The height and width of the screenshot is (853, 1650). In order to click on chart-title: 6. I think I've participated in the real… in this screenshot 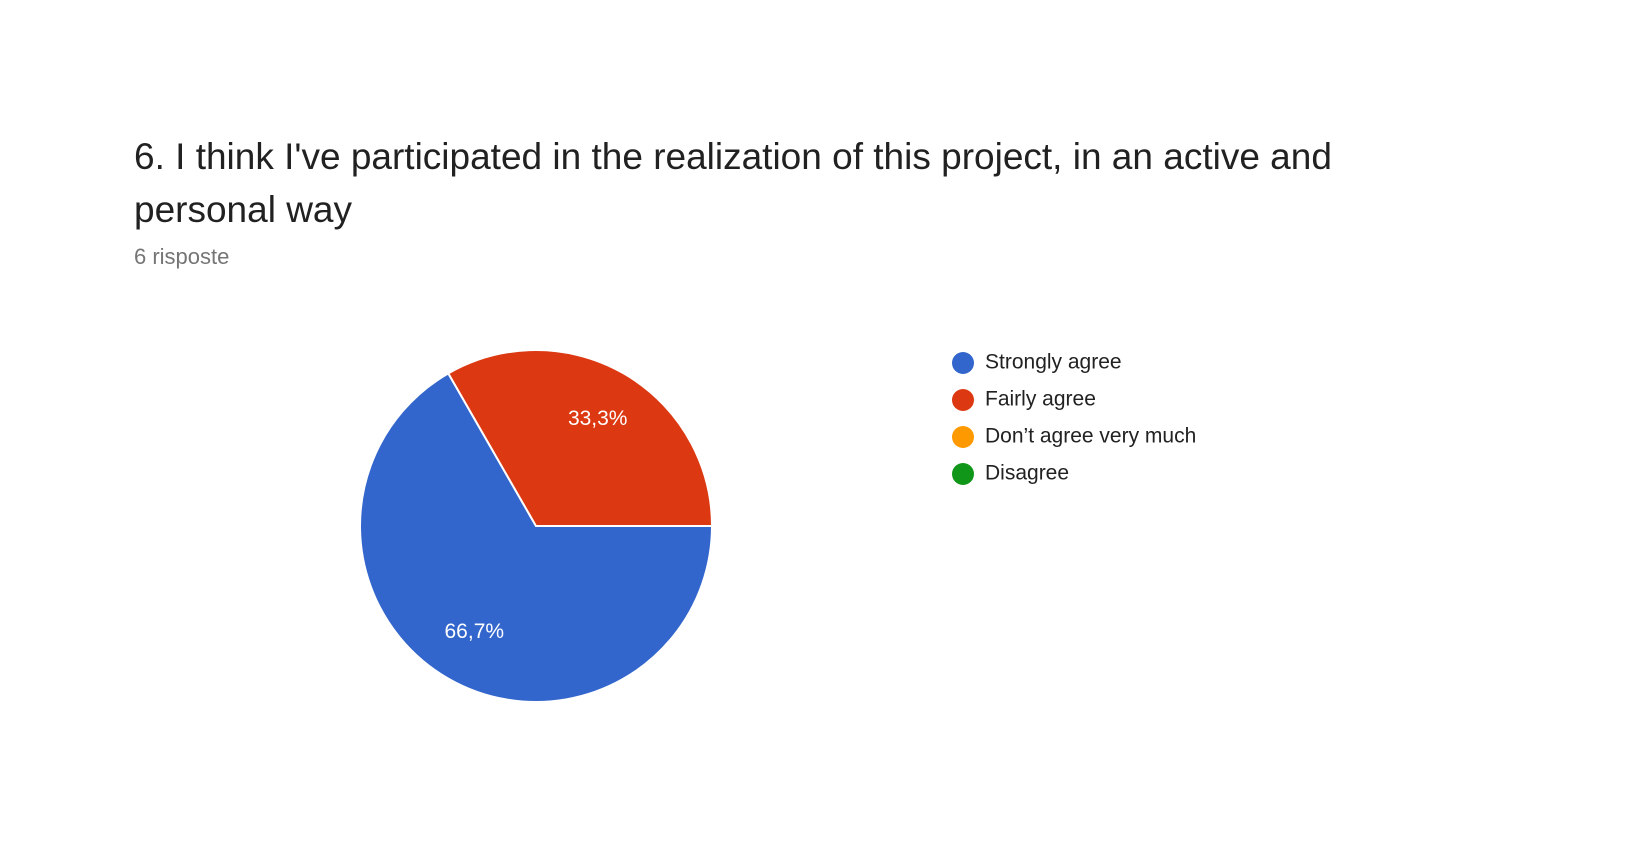, I will do `click(733, 183)`.